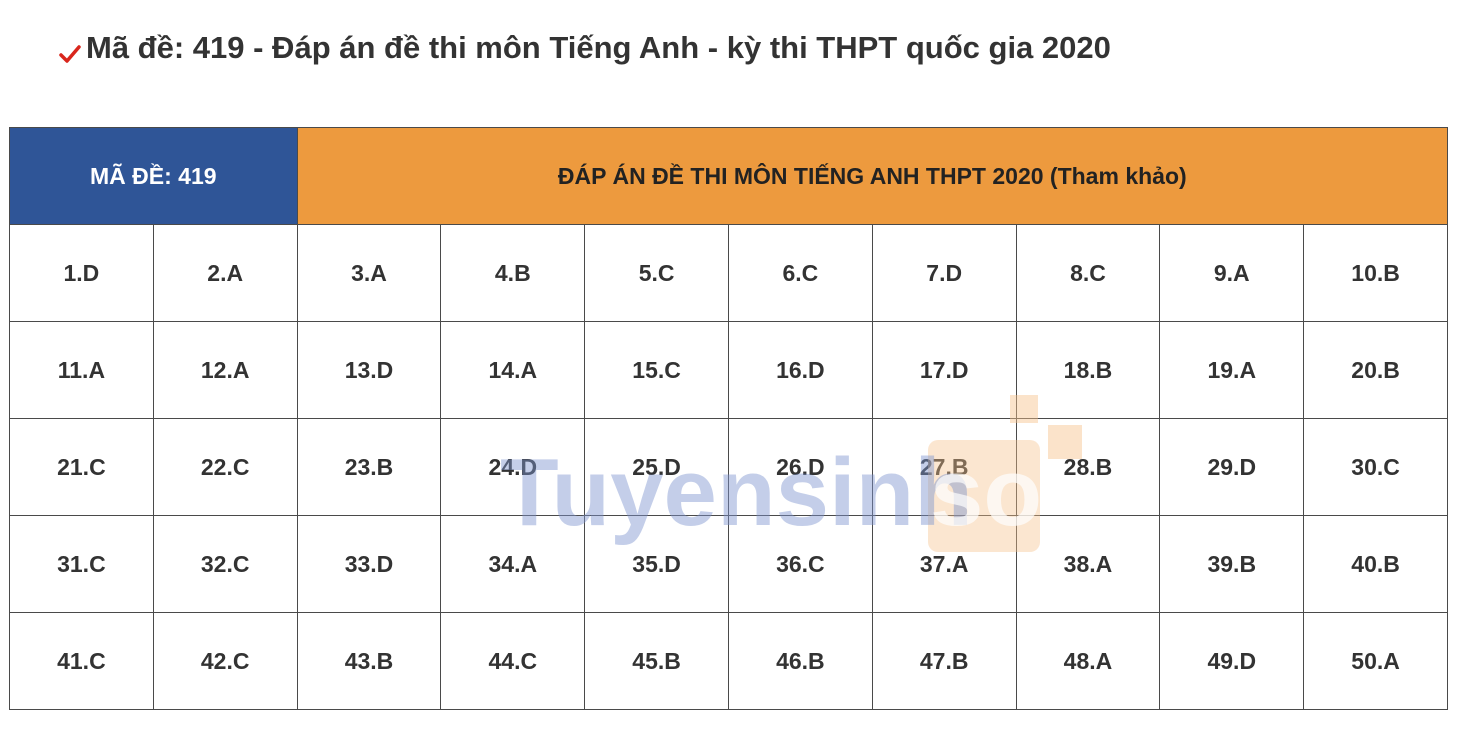 This screenshot has width=1484, height=730. What do you see at coordinates (944, 370) in the screenshot?
I see `answer-cell: 17.D` at bounding box center [944, 370].